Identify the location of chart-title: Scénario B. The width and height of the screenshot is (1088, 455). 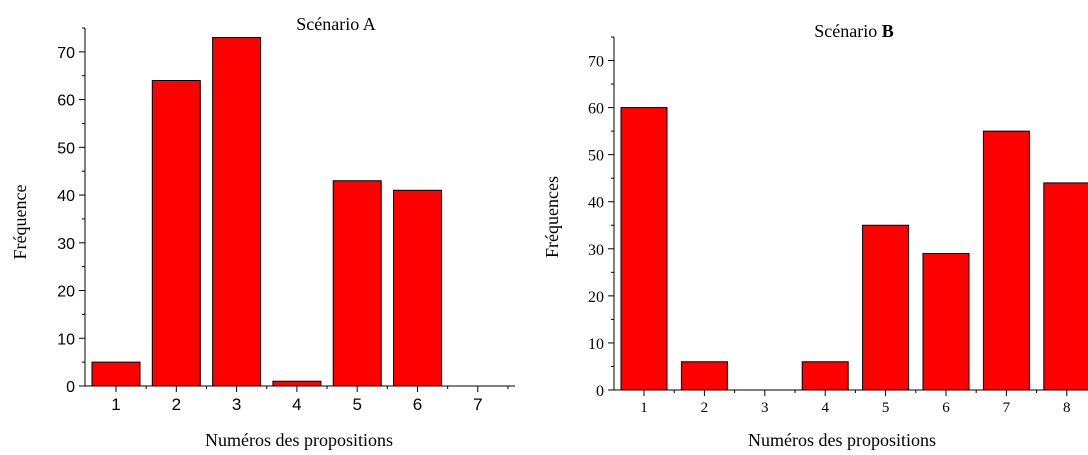
(854, 31).